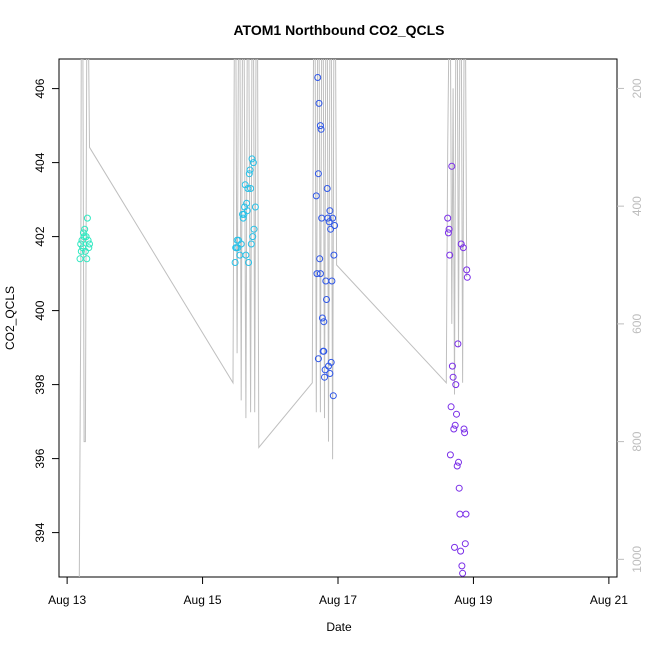 This screenshot has height=650, width=650. What do you see at coordinates (338, 600) in the screenshot?
I see `x-tick-label: Aug 17` at bounding box center [338, 600].